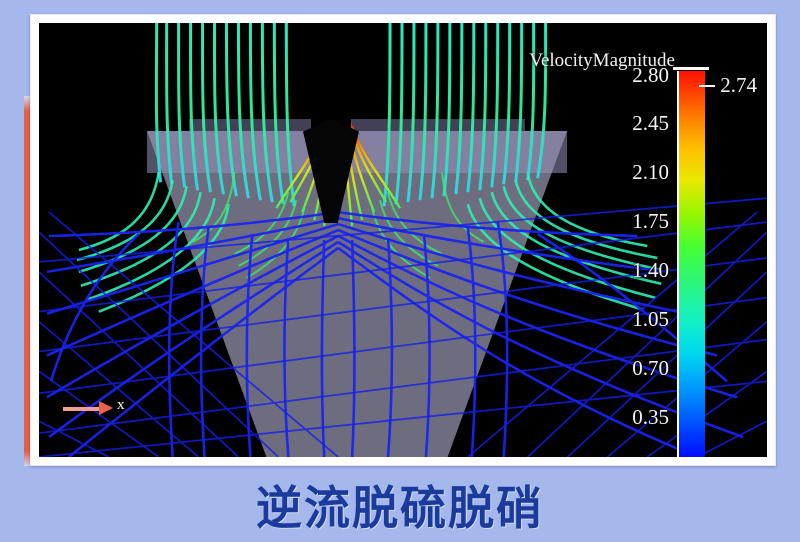  I want to click on figure-caption: 逆流脱硫脱硝, so click(400, 508).